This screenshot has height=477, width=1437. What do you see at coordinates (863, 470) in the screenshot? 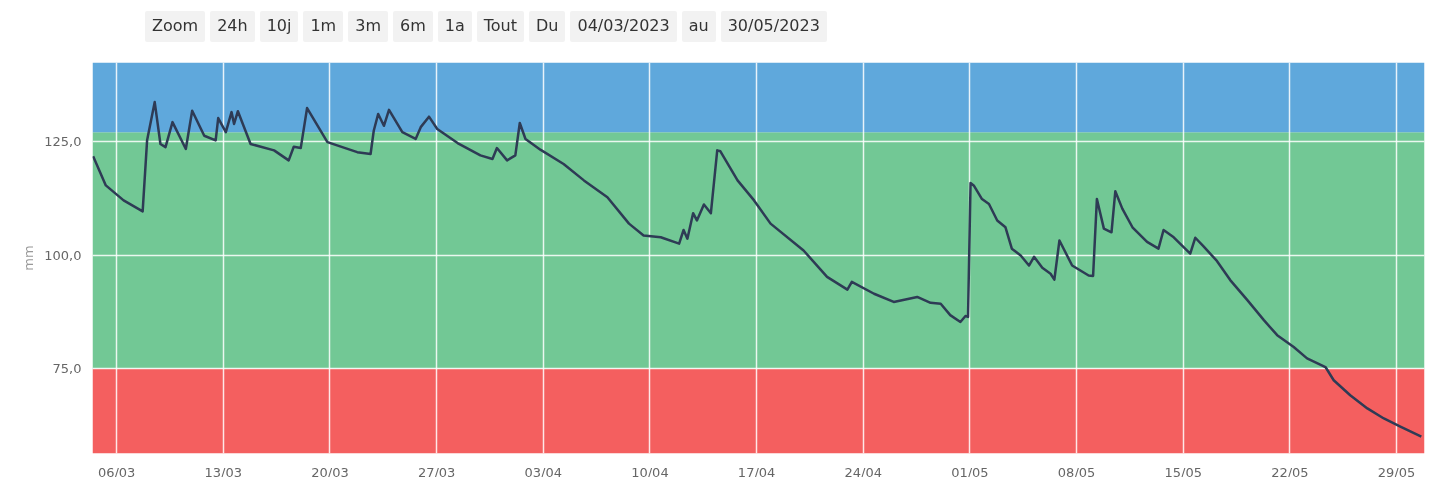
I see `x-tick-label: 24/04` at bounding box center [863, 470].